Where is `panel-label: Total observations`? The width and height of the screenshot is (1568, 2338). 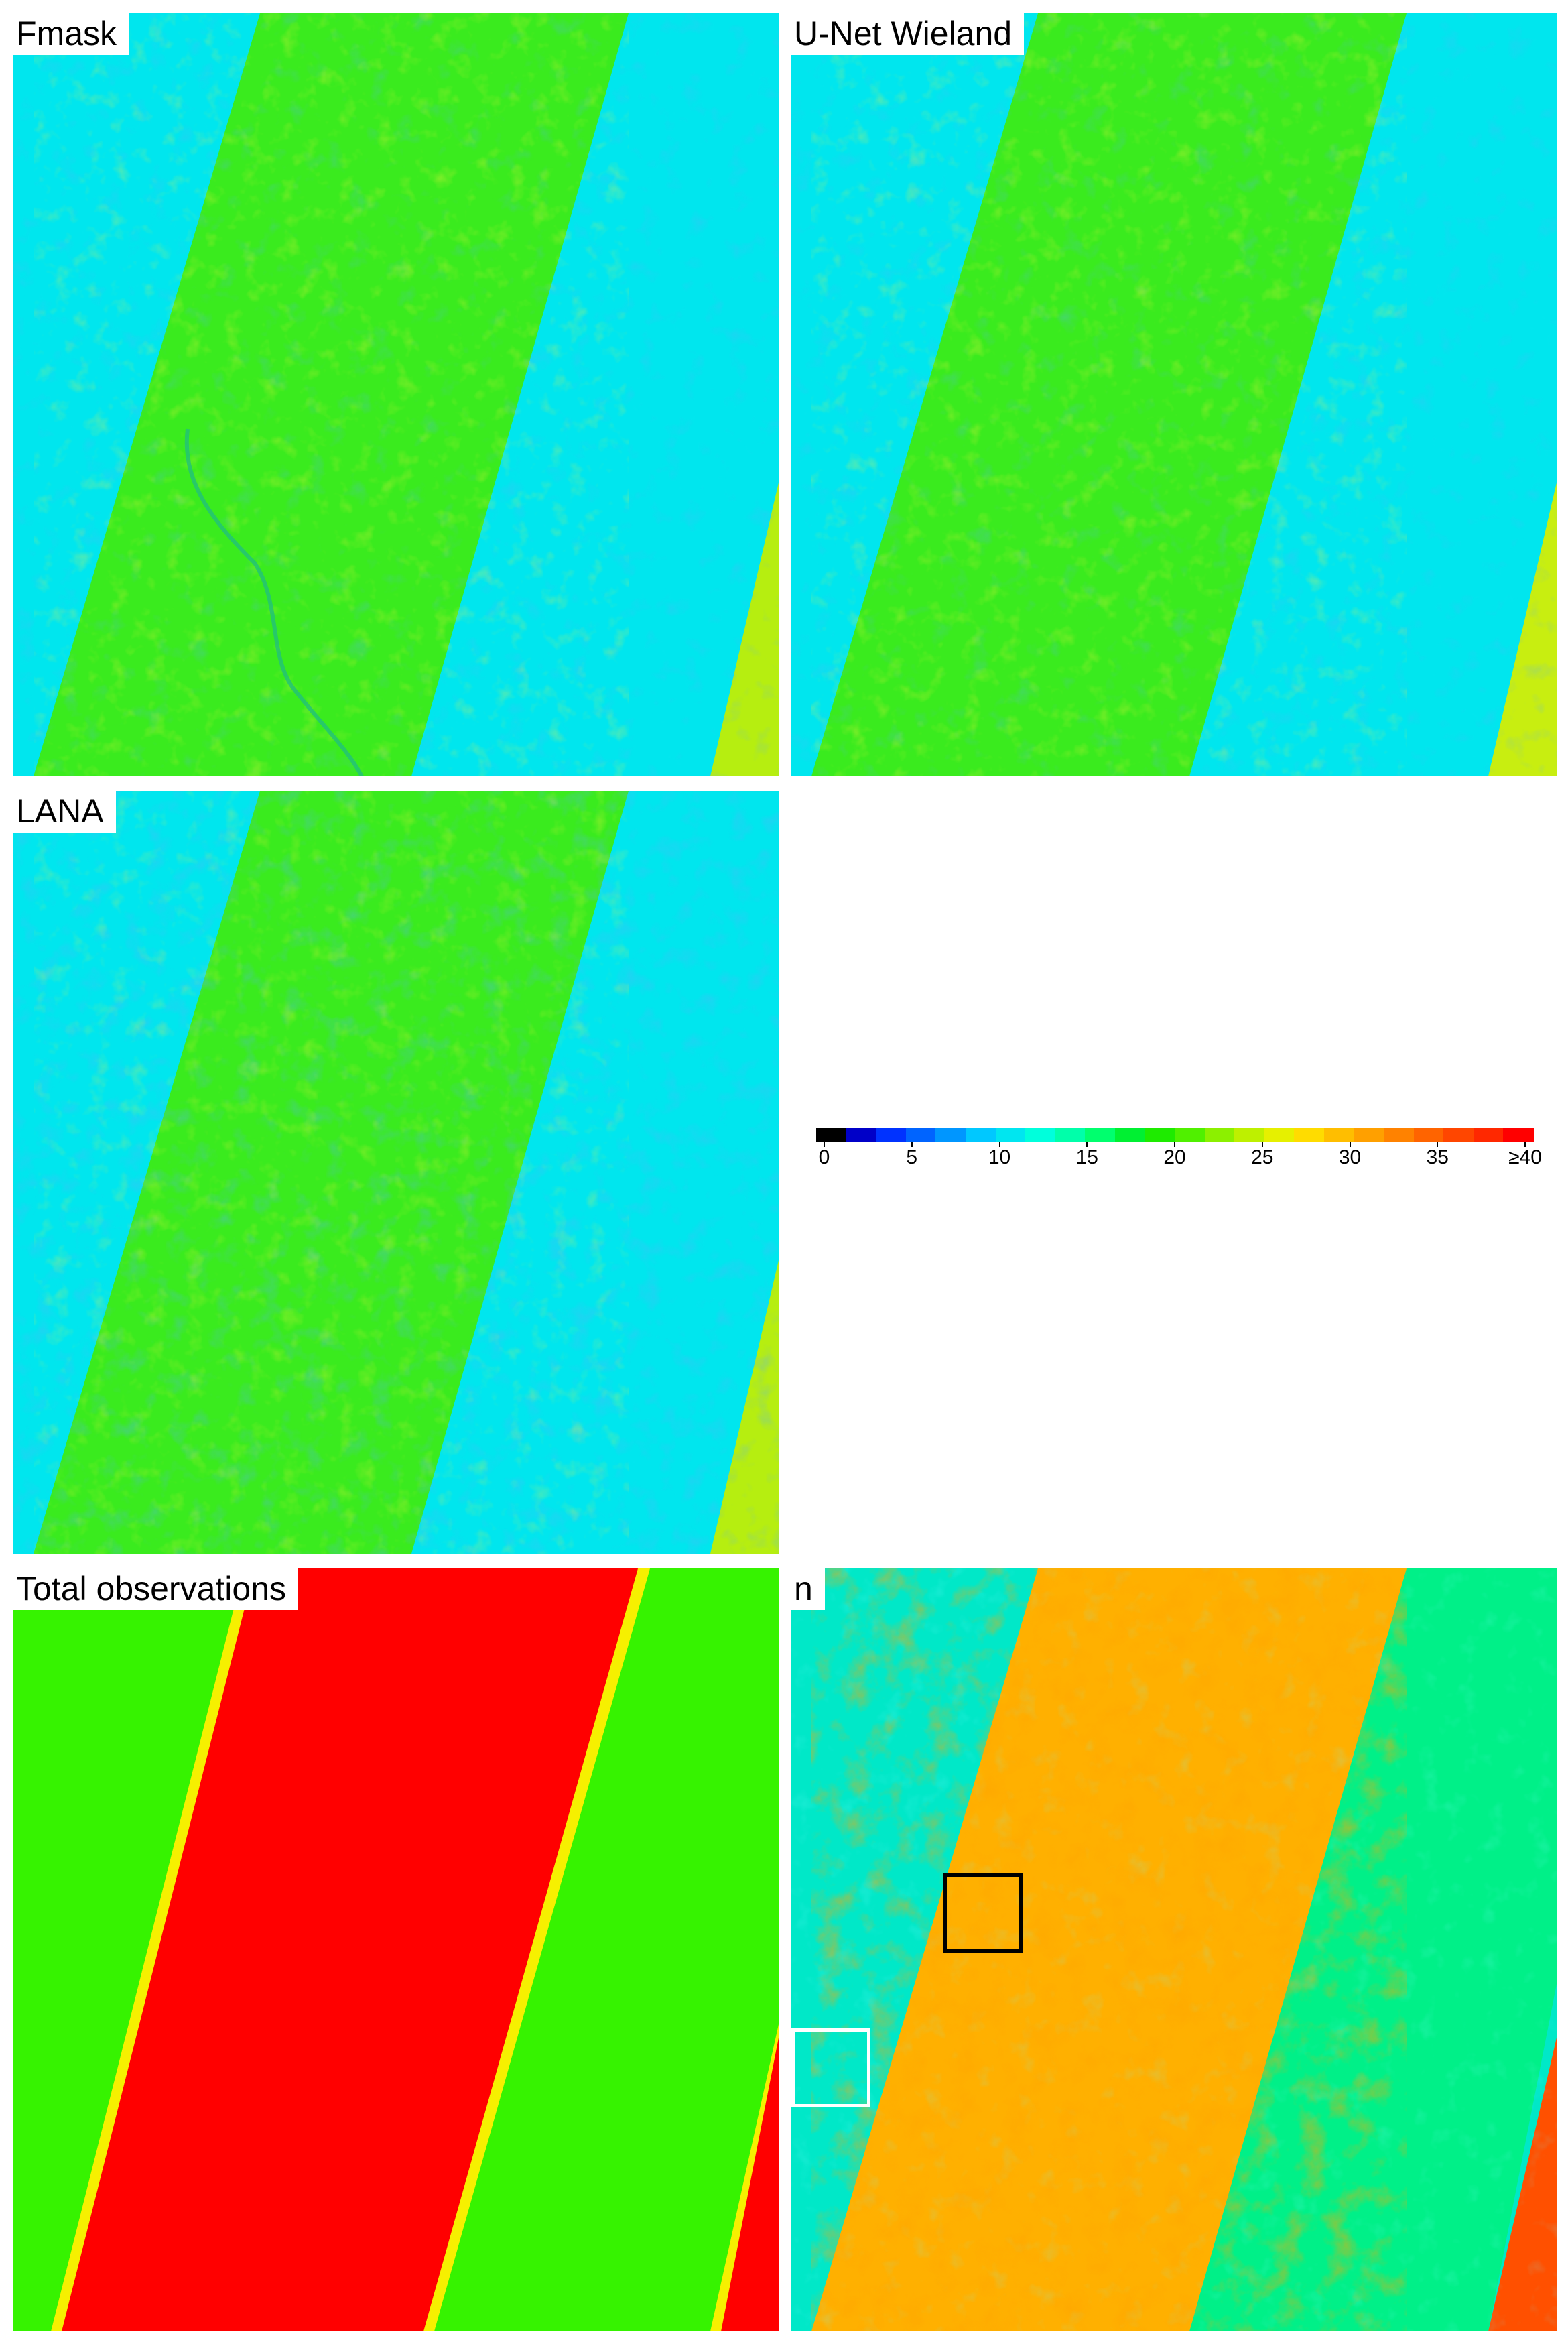
panel-label: Total observations is located at coordinates (156, 1589).